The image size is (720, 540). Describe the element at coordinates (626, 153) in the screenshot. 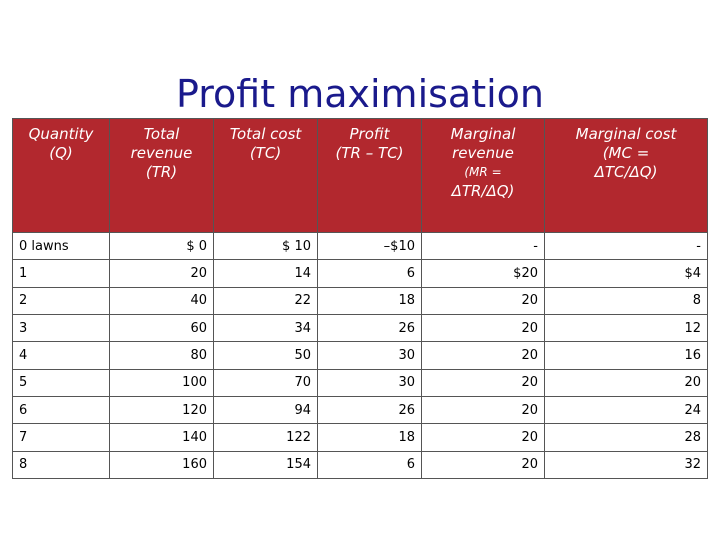

I see `header-line: (MC =` at that location.